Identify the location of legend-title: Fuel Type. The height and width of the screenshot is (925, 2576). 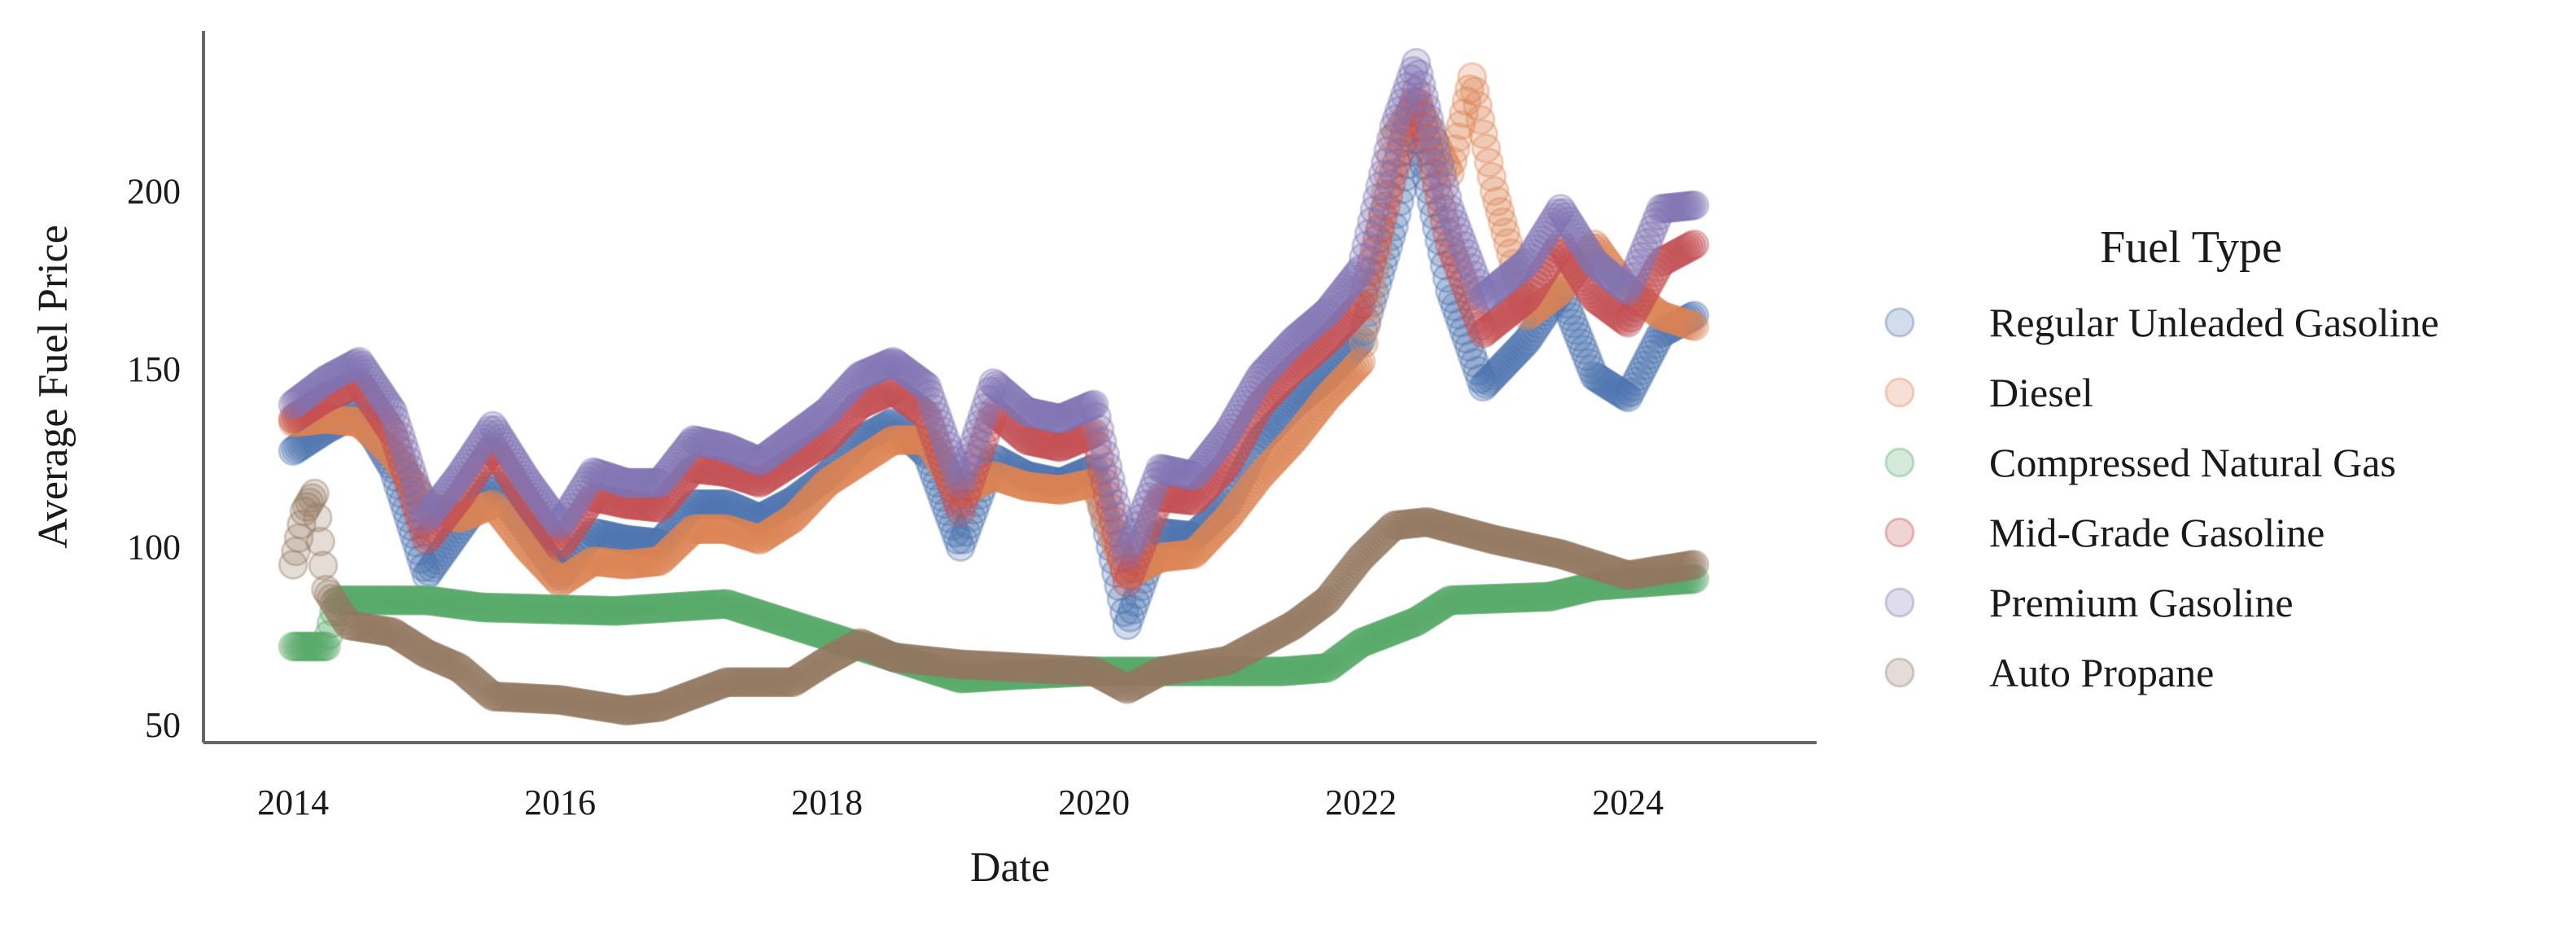
(2191, 247).